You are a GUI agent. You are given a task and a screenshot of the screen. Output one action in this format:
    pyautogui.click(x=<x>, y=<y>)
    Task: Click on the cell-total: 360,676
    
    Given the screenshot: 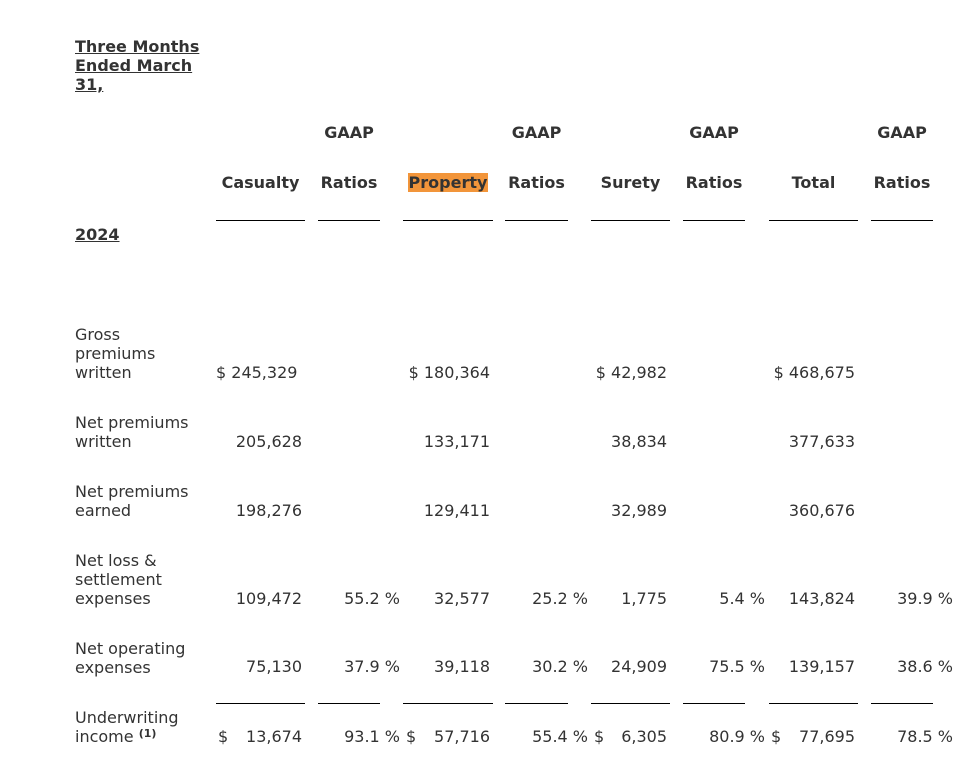 What is the action you would take?
    pyautogui.click(x=821, y=510)
    